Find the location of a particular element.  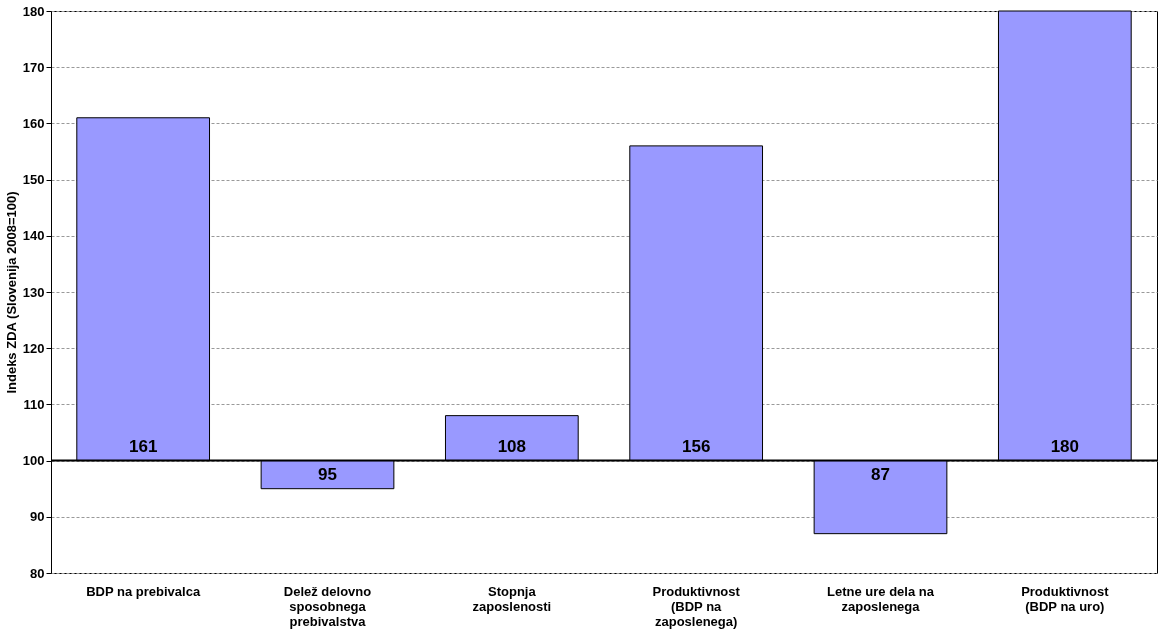

data-label: 108 is located at coordinates (512, 446).